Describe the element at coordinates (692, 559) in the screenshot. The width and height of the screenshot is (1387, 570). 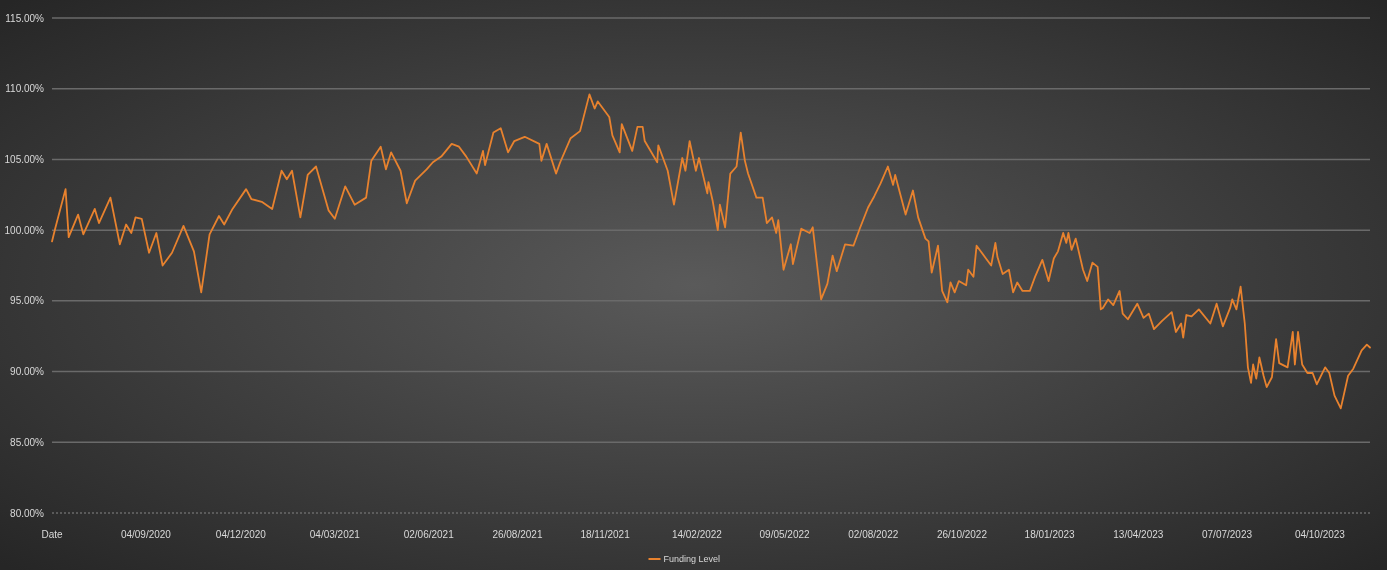
I see `legend-label: Funding Level` at that location.